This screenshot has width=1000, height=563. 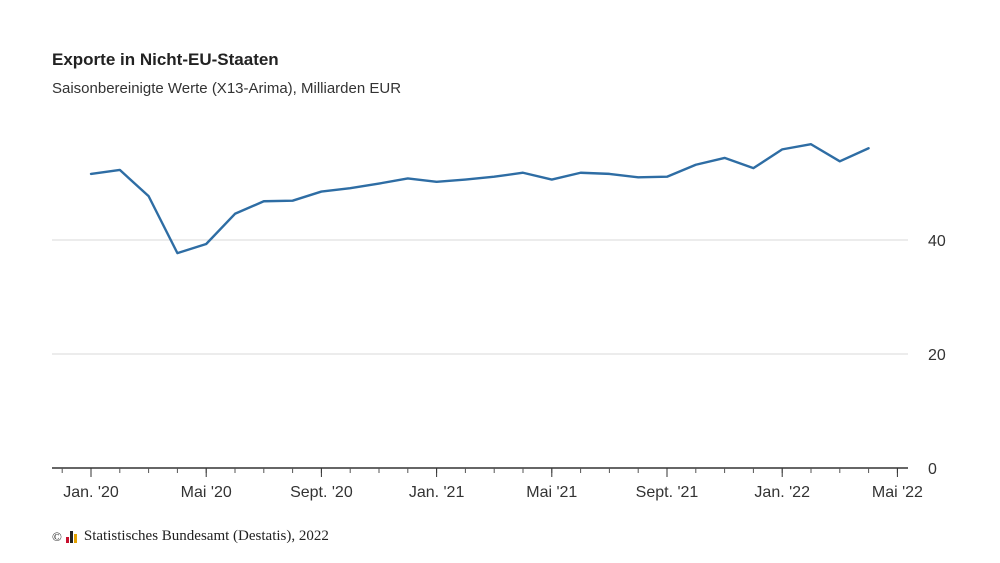 I want to click on x-axis, so click(x=480, y=472).